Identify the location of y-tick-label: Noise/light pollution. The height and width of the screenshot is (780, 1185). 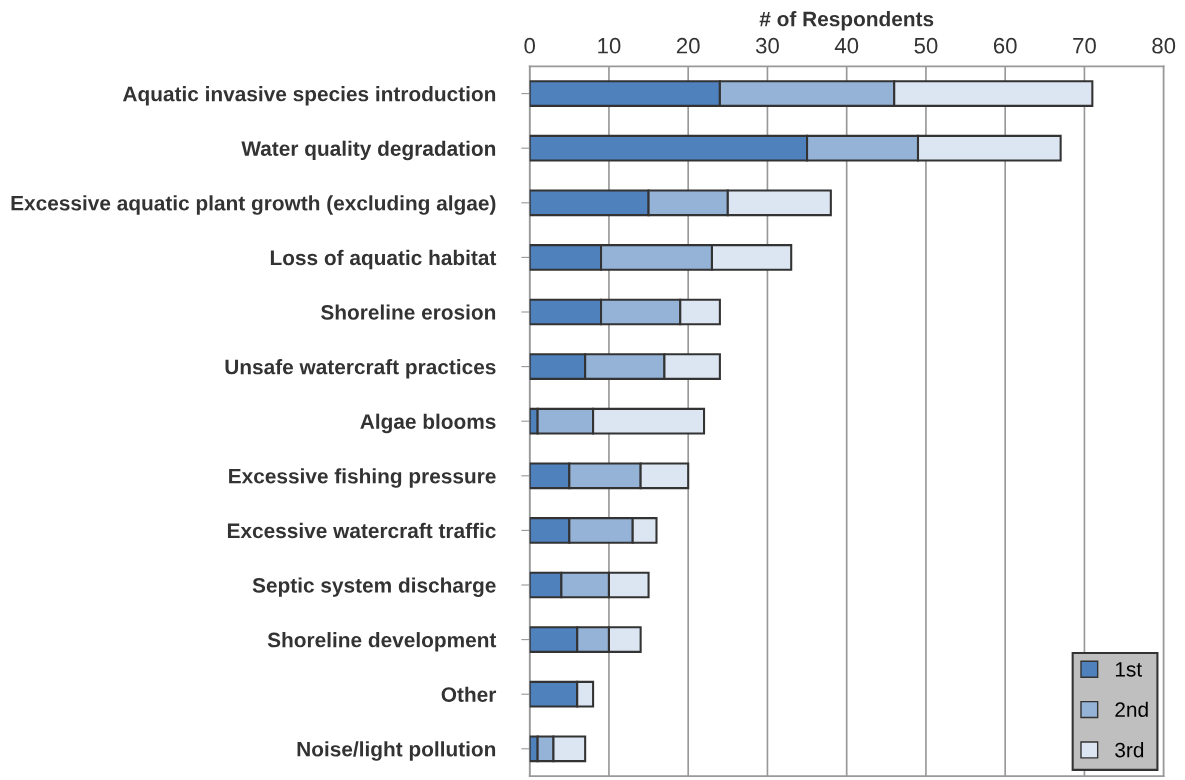
(396, 751).